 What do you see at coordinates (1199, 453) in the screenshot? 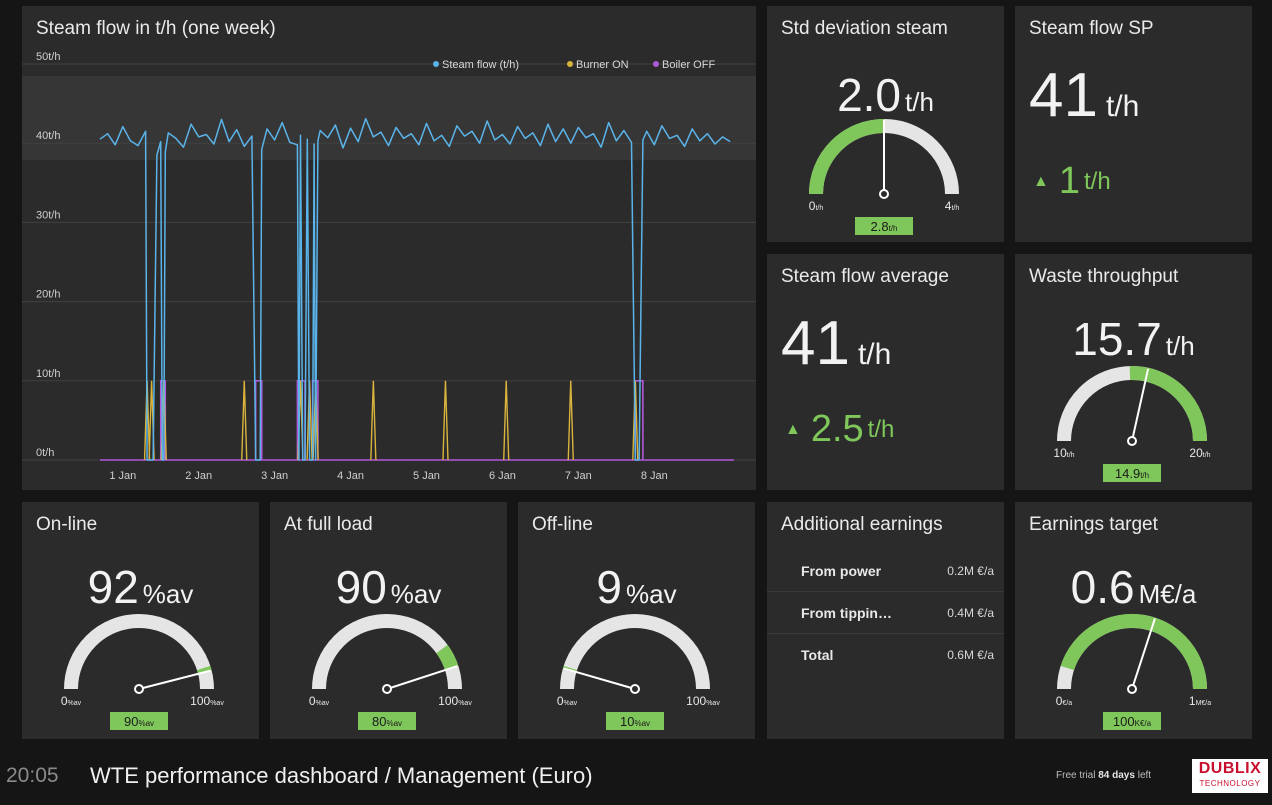
I see `gauge-max-label: 20t/h` at bounding box center [1199, 453].